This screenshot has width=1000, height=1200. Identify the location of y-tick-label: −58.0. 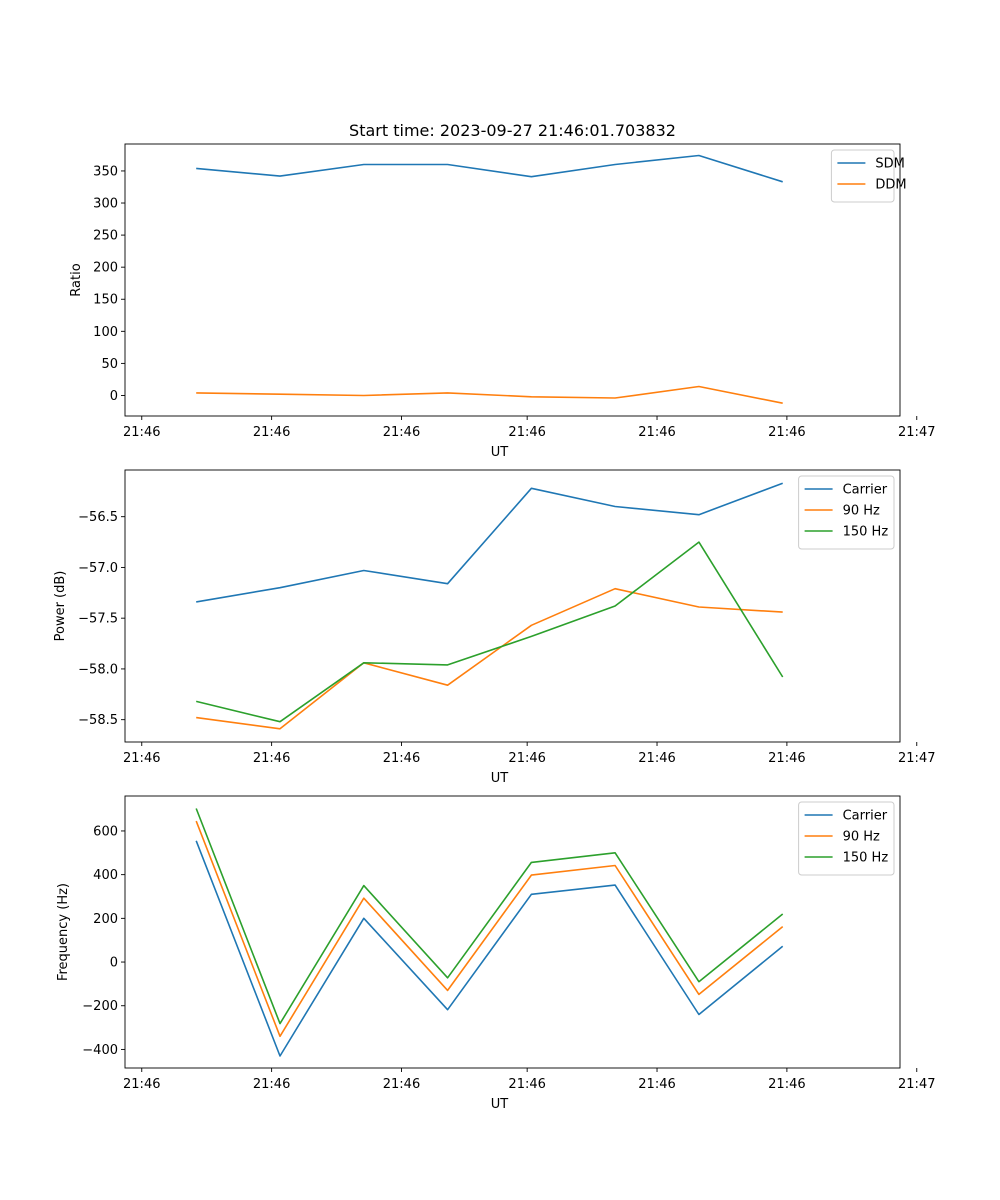
(98, 669).